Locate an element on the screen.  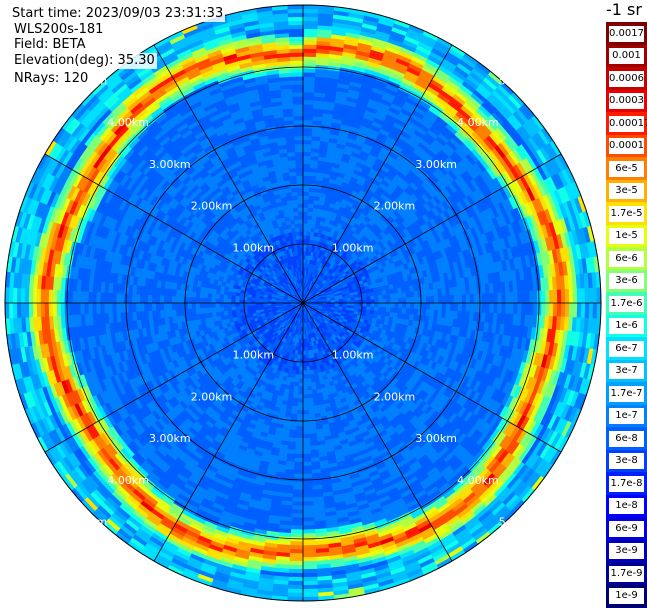
colorbar-level-label: 6e-8 is located at coordinates (626, 438).